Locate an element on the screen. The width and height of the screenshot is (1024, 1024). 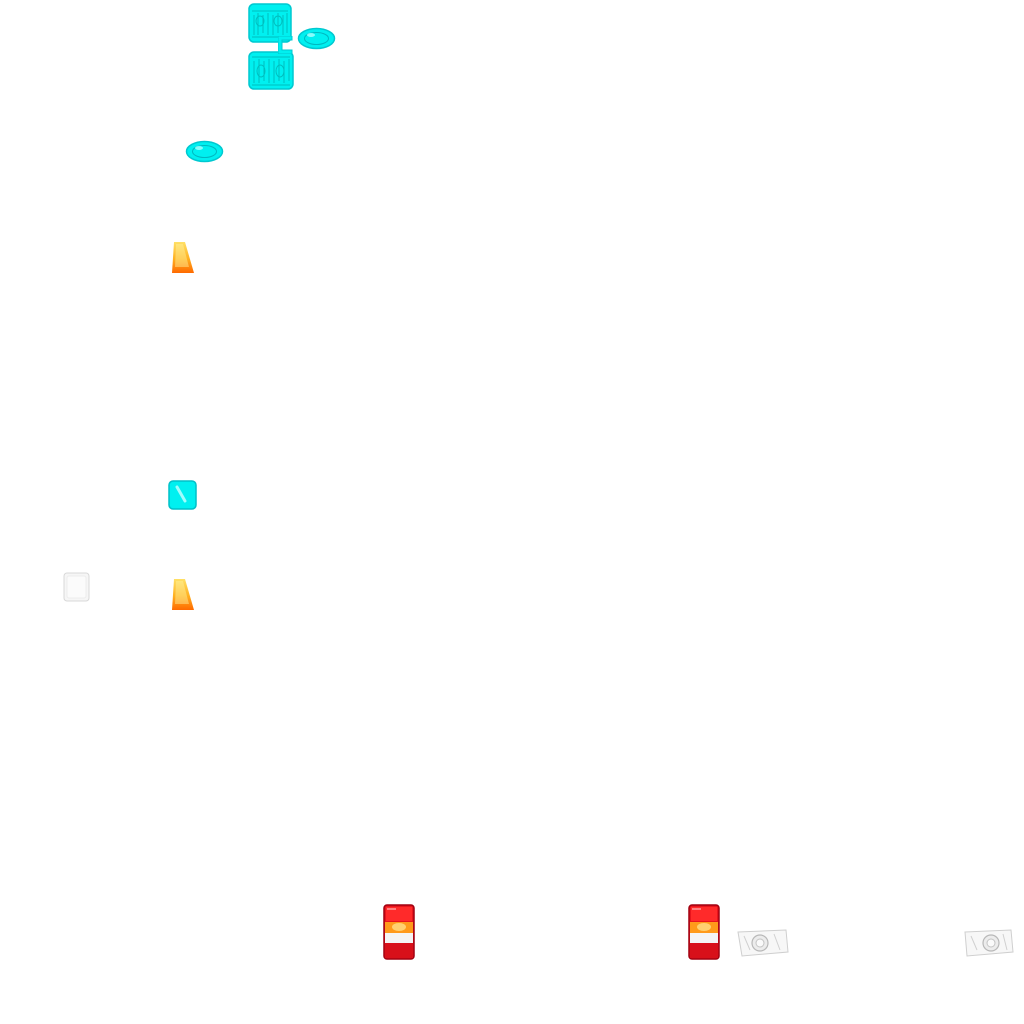
cyan-square-lamp-icon is located at coordinates (182, 495).